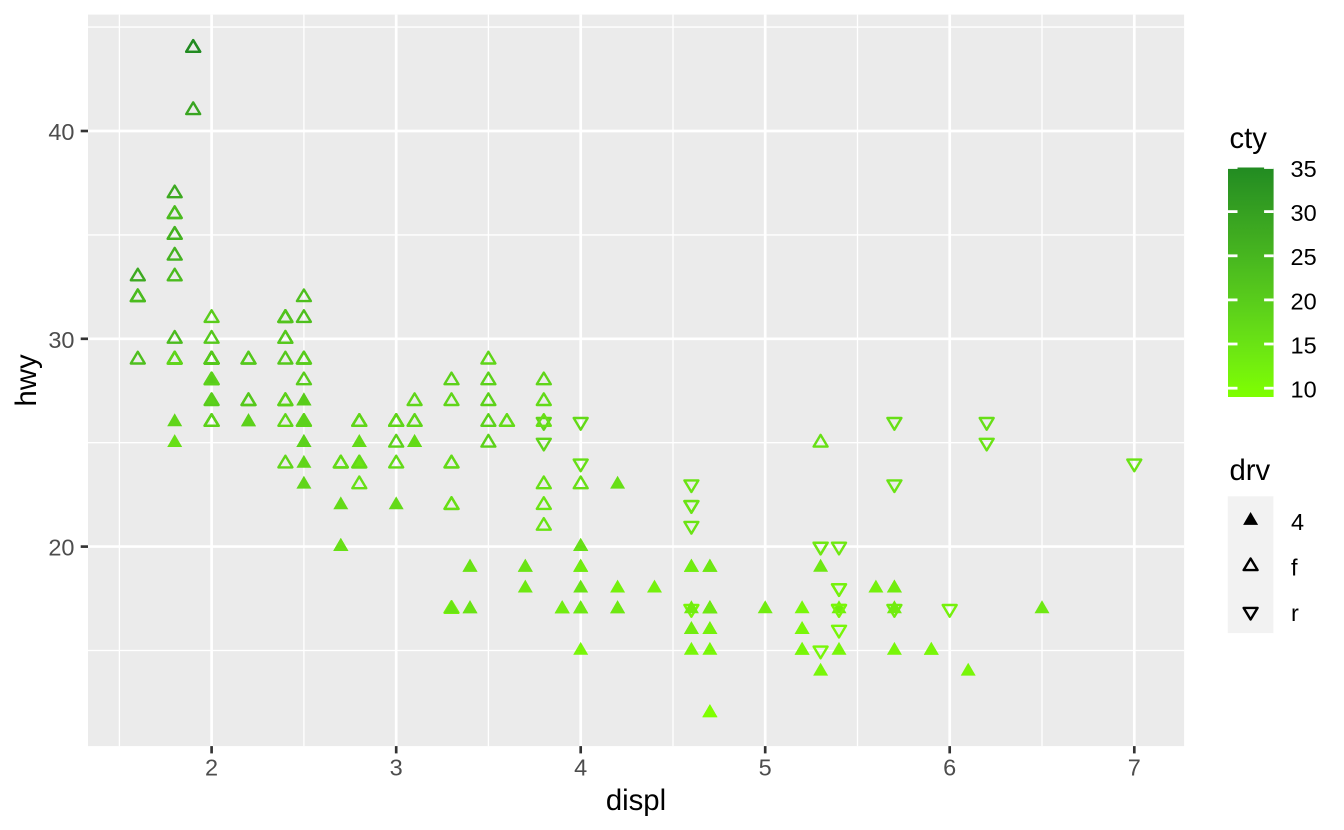 The image size is (1344, 830). Describe the element at coordinates (211, 768) in the screenshot. I see `svg-text: 2` at that location.